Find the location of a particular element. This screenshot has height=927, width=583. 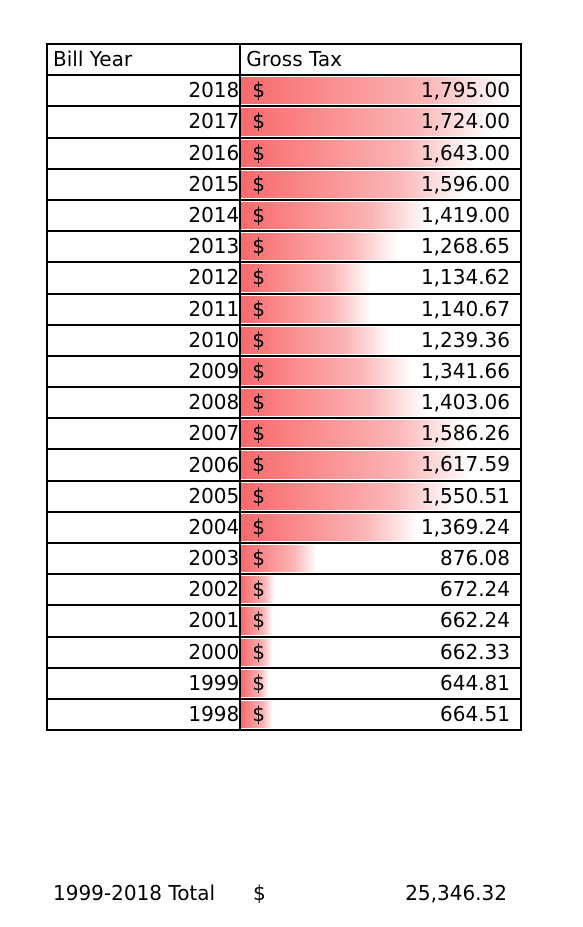

gross-tax-cell: $1,134.62 is located at coordinates (380, 278).